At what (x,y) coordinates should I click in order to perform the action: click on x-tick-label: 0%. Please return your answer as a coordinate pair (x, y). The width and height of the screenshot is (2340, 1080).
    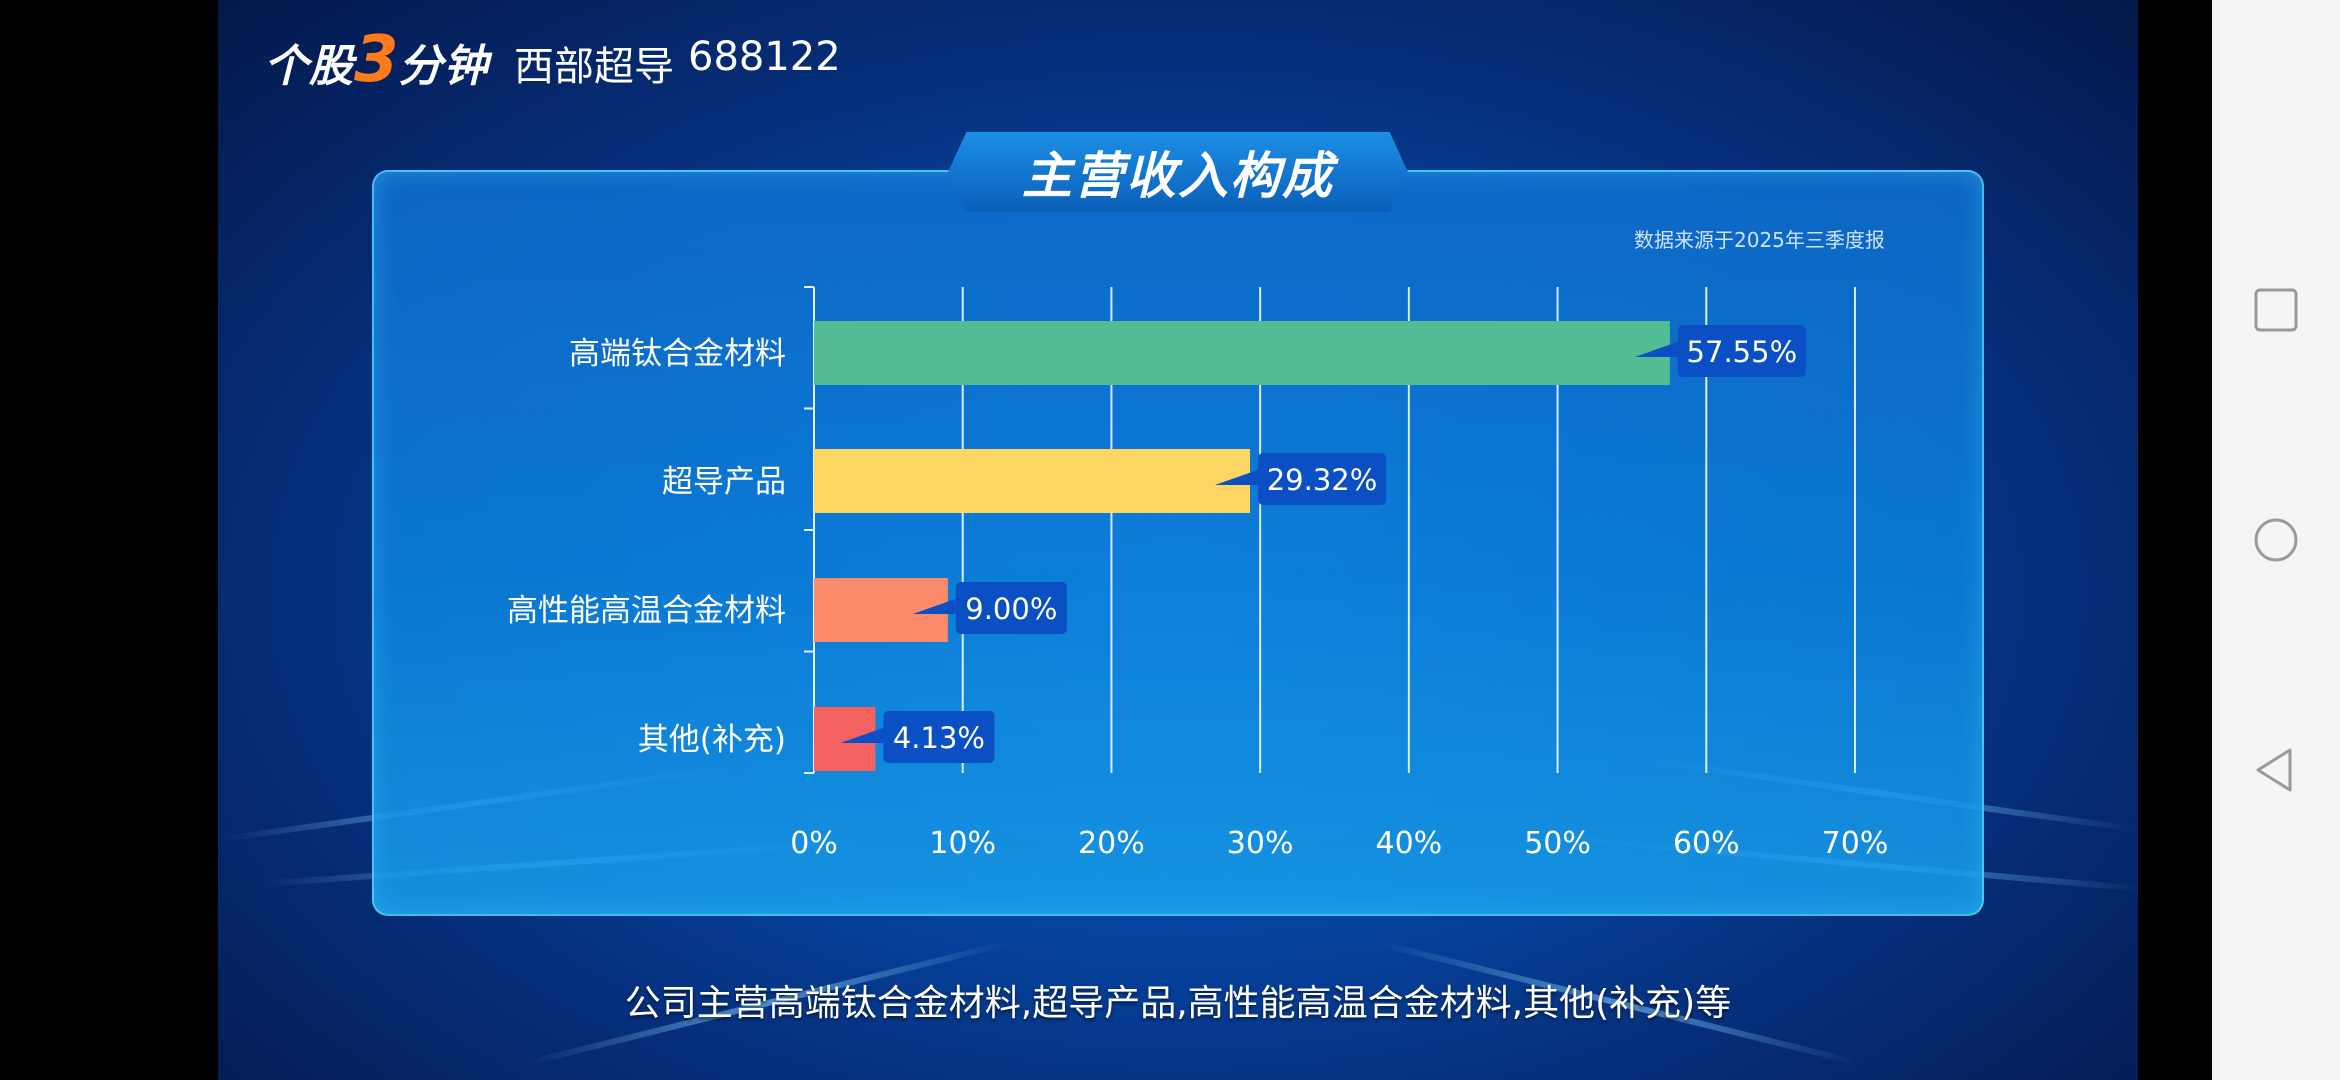
    Looking at the image, I should click on (814, 843).